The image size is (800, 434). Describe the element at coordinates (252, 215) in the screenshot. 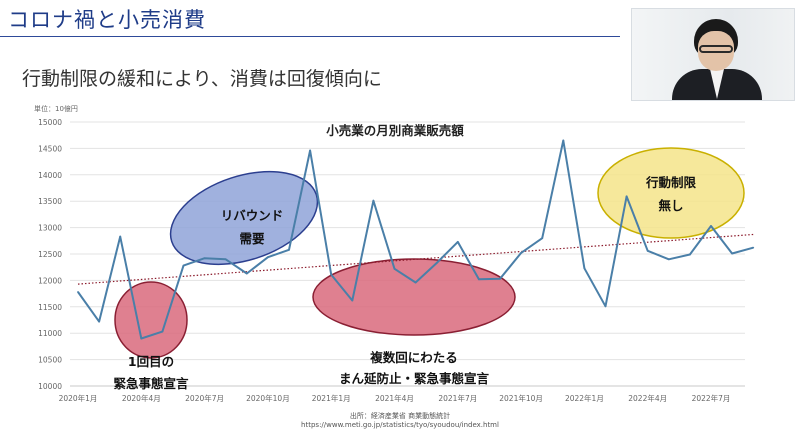

I see `rebound-label: リバウンド` at that location.